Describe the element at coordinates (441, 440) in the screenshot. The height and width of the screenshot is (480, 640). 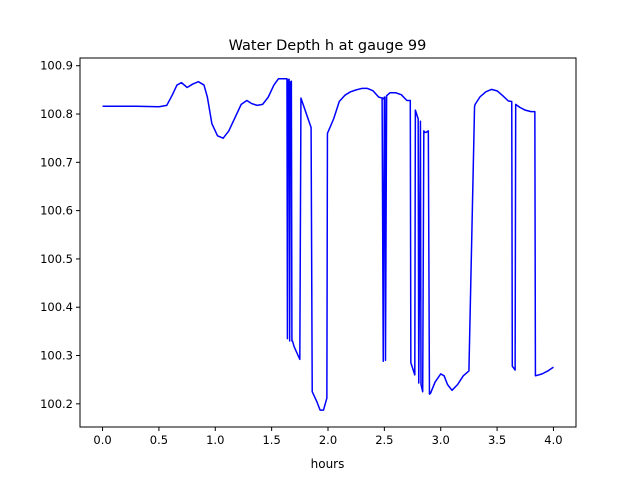
I see `x-tick-label: 3.0` at that location.